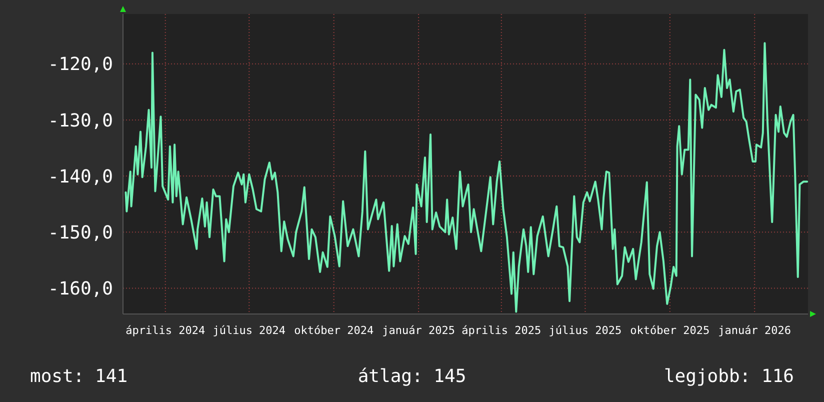  Describe the element at coordinates (80, 289) in the screenshot. I see `y-tick-label: -160,0` at that location.